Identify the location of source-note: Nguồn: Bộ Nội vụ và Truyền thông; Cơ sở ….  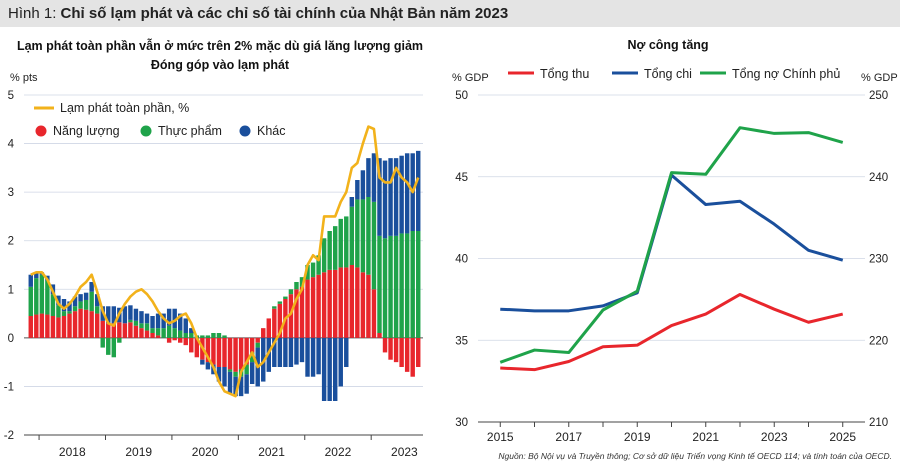
(695, 456).